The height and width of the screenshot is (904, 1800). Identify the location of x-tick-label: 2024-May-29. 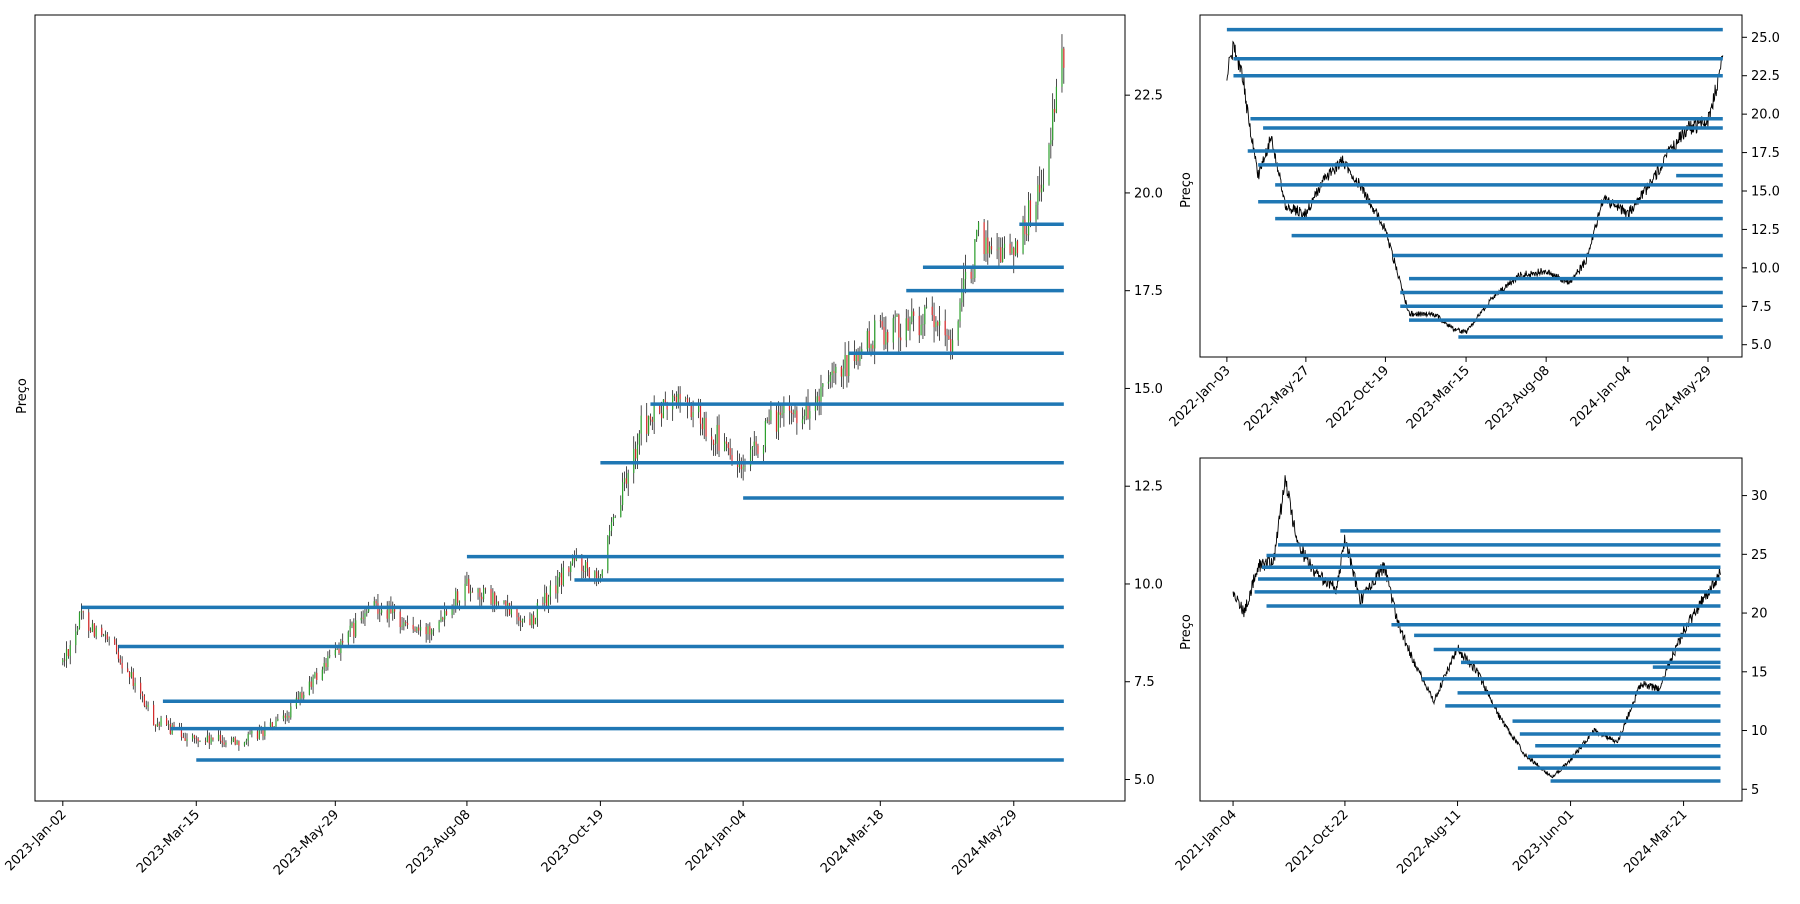
(984, 842).